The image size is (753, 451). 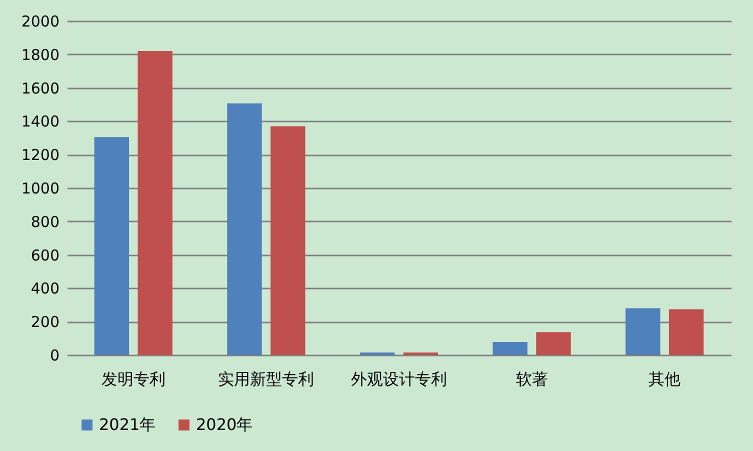 I want to click on x-tick-label: 软著, so click(x=532, y=379).